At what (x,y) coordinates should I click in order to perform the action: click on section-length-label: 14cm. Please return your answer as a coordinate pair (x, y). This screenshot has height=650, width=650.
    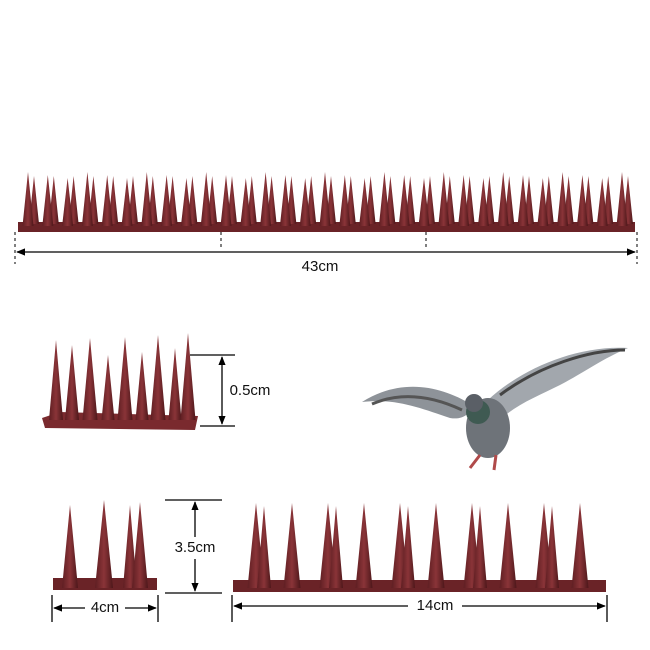
    Looking at the image, I should click on (435, 605).